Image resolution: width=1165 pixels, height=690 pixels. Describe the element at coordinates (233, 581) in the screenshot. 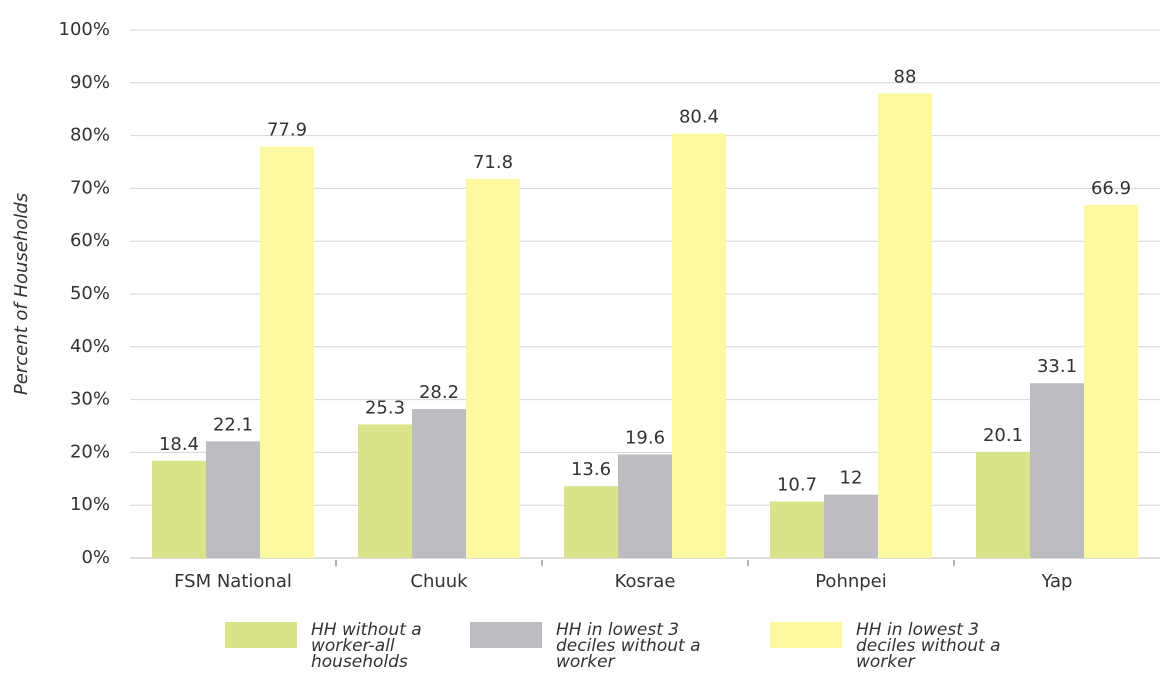

I see `x-tick-label: FSM National` at that location.